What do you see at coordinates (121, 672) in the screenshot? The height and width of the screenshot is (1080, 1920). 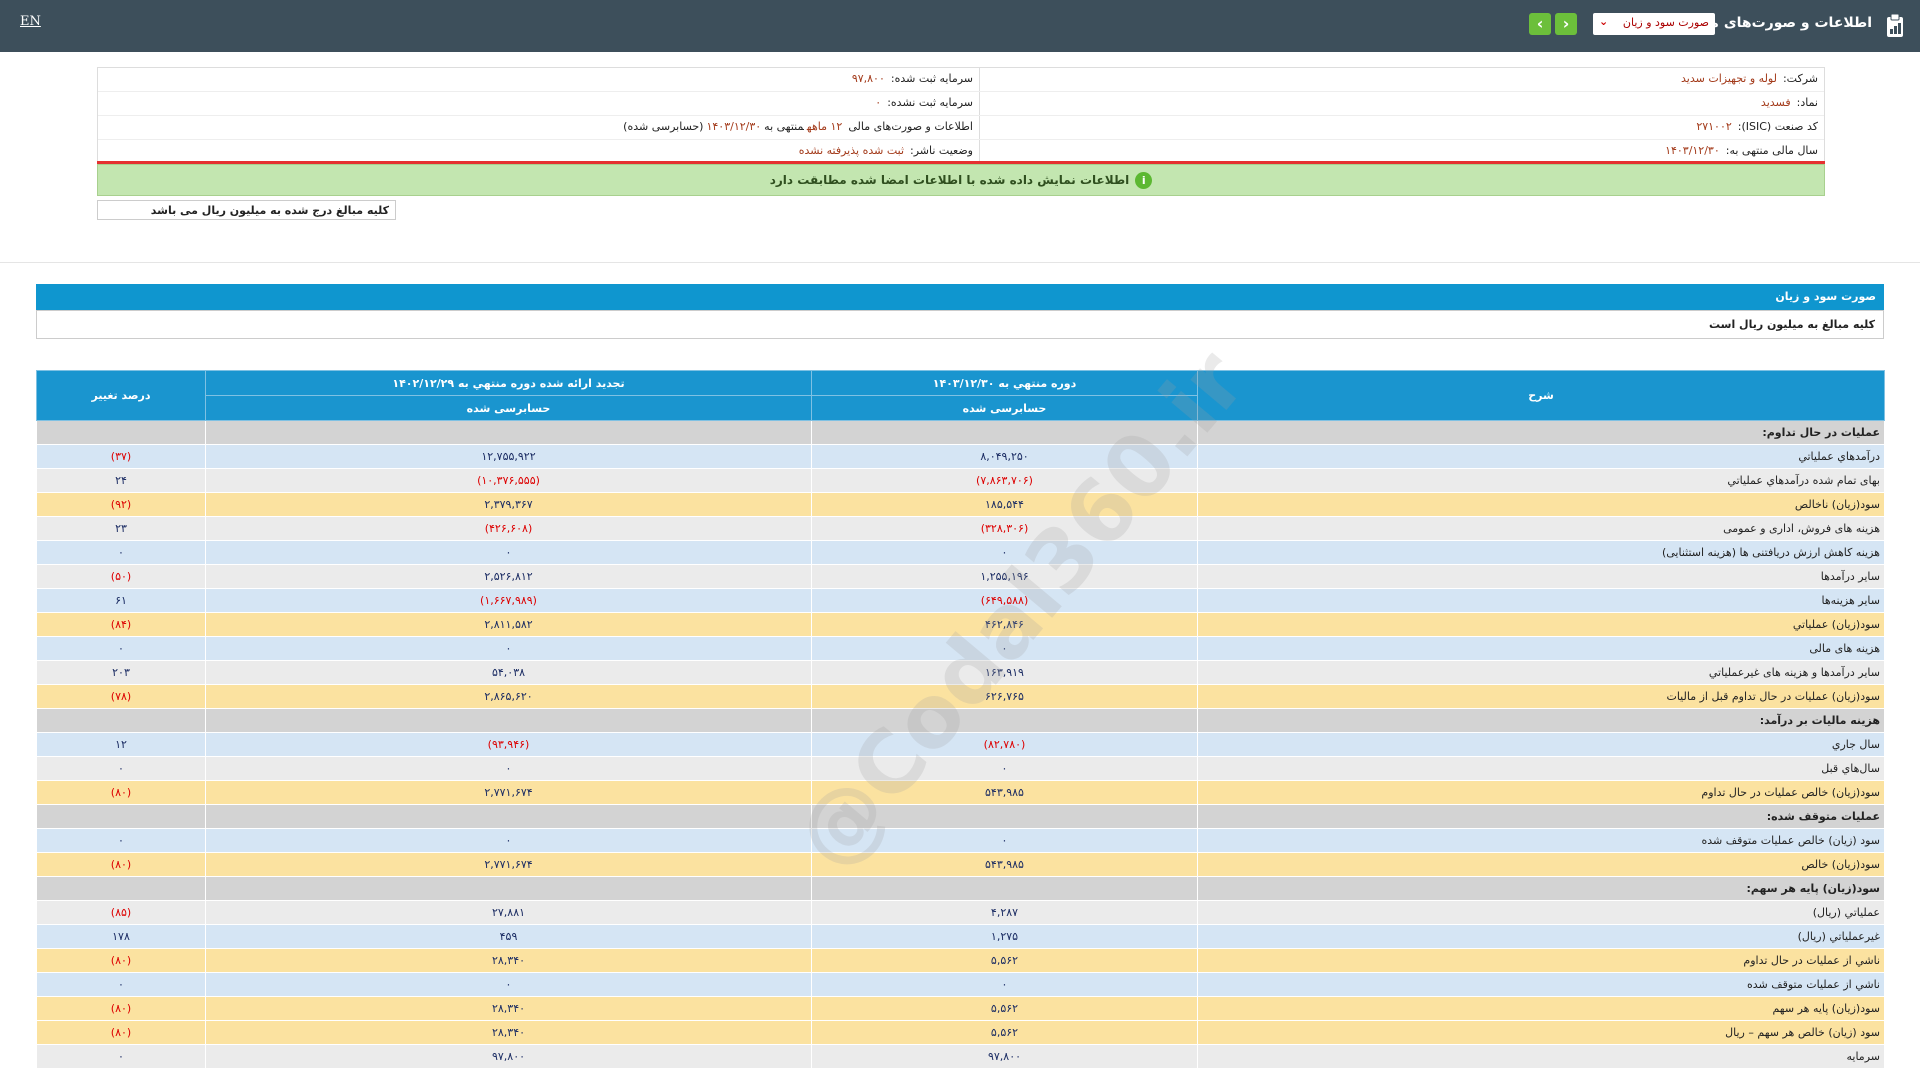 I see `row-change: ۲۰۳` at bounding box center [121, 672].